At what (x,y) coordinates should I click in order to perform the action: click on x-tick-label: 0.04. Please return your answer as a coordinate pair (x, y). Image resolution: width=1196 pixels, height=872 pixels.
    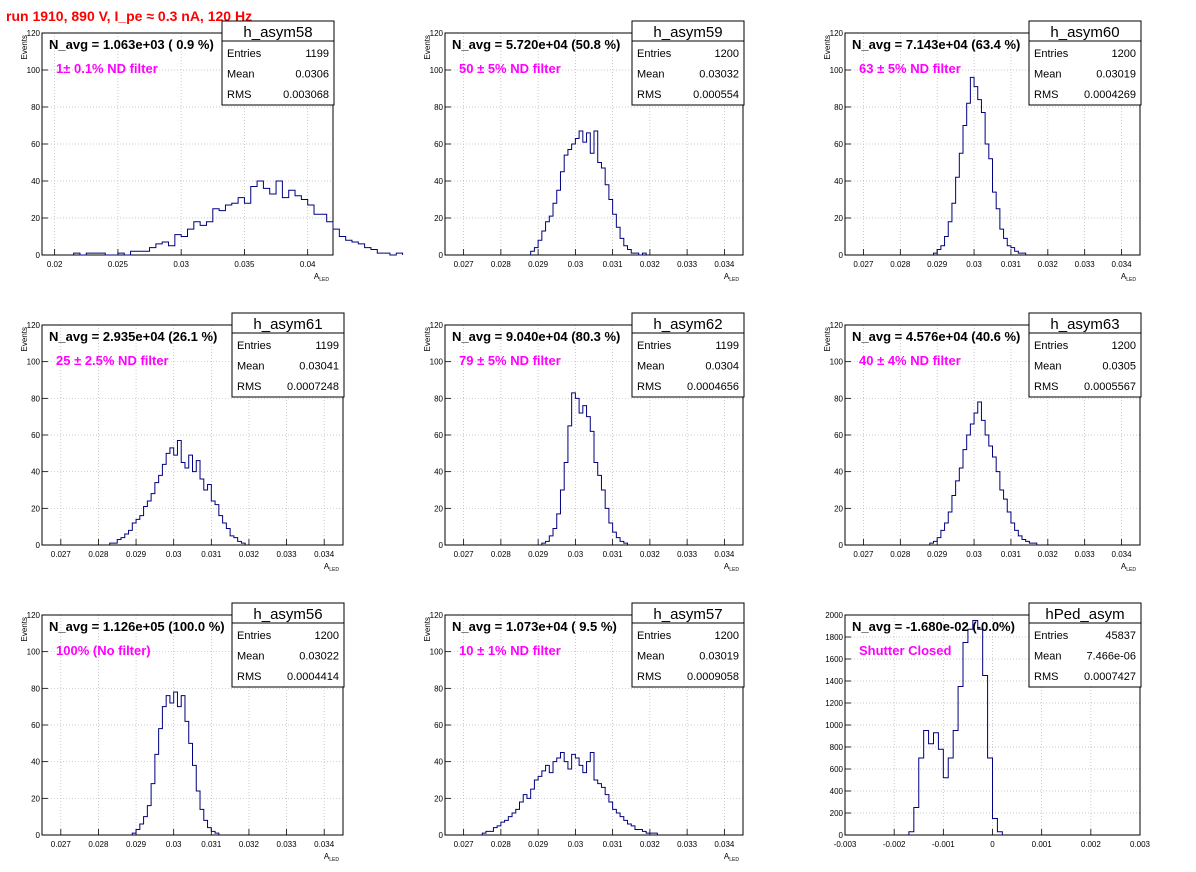
    Looking at the image, I should click on (308, 264).